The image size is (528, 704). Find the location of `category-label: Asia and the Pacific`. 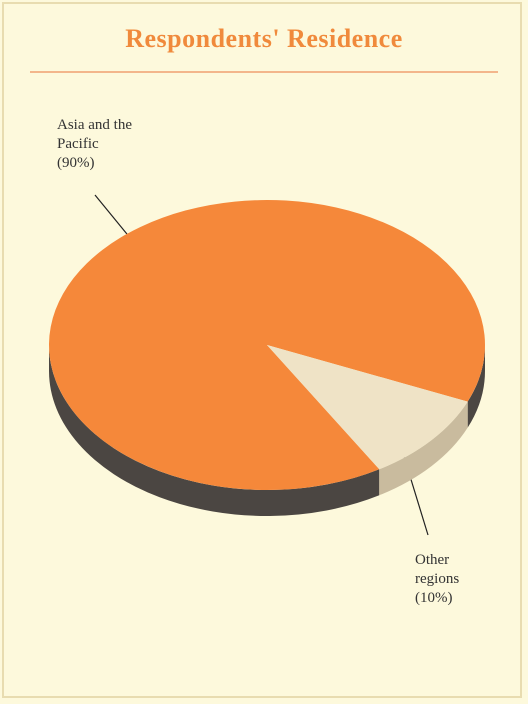

category-label: Asia and the Pacific is located at coordinates (94, 134).